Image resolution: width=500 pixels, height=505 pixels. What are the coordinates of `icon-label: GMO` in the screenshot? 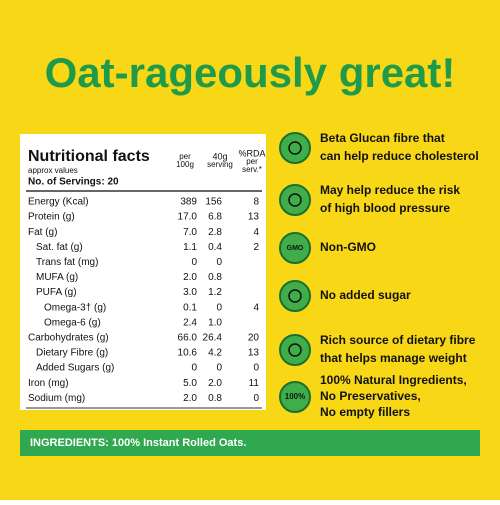 It's located at (295, 248).